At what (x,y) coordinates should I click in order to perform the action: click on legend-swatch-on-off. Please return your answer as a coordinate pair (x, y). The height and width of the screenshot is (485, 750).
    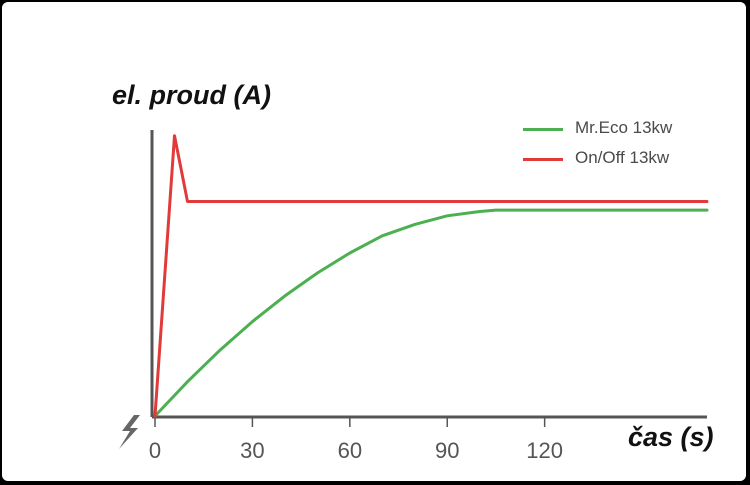
    Looking at the image, I should click on (543, 159).